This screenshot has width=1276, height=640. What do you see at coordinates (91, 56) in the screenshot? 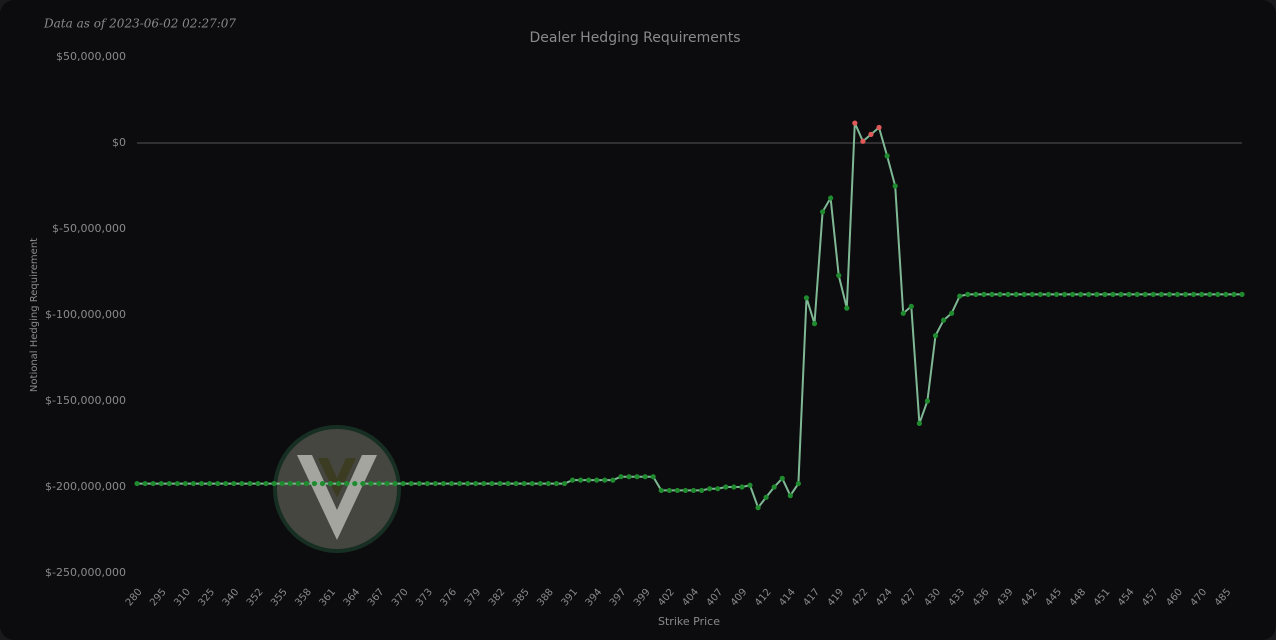
I see `y-tick-label: $50,000,000` at bounding box center [91, 56].